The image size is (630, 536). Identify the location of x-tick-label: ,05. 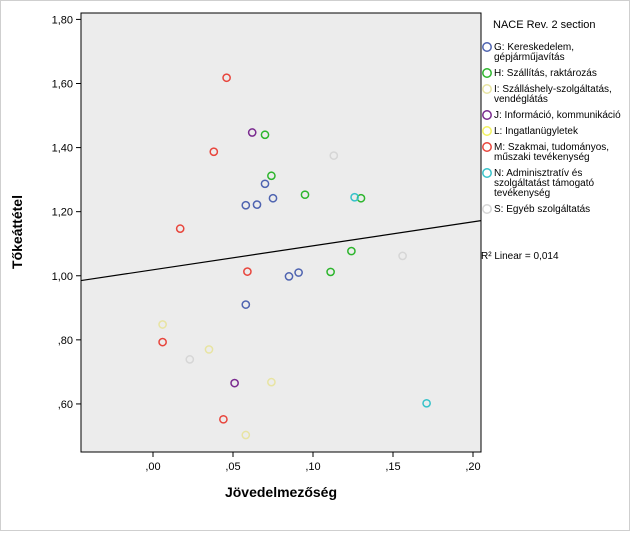
(232, 467).